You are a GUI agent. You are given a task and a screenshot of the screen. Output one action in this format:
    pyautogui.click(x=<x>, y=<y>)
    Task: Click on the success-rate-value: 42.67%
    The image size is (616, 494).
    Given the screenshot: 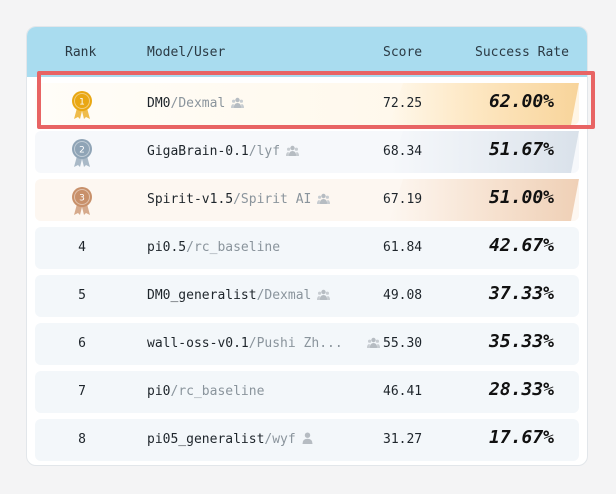 What is the action you would take?
    pyautogui.click(x=522, y=245)
    